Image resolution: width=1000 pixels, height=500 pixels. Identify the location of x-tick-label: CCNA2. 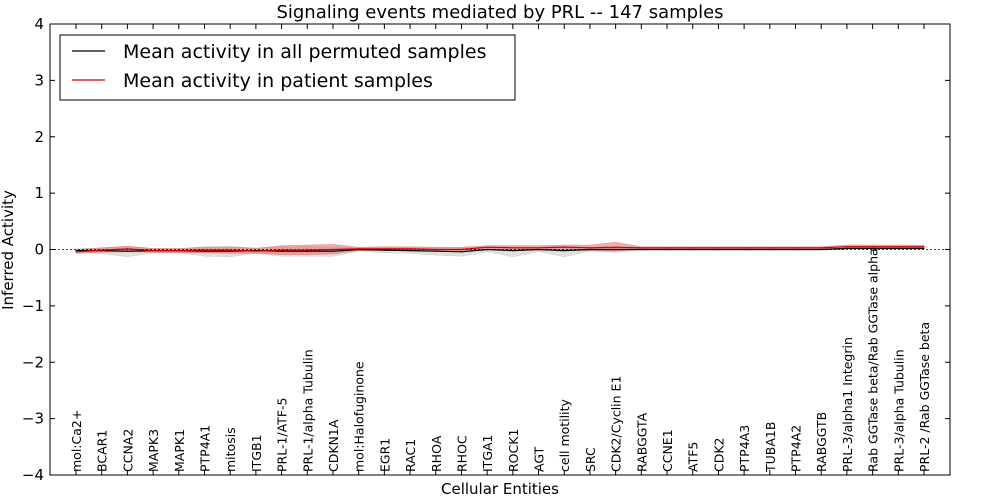
(127, 450).